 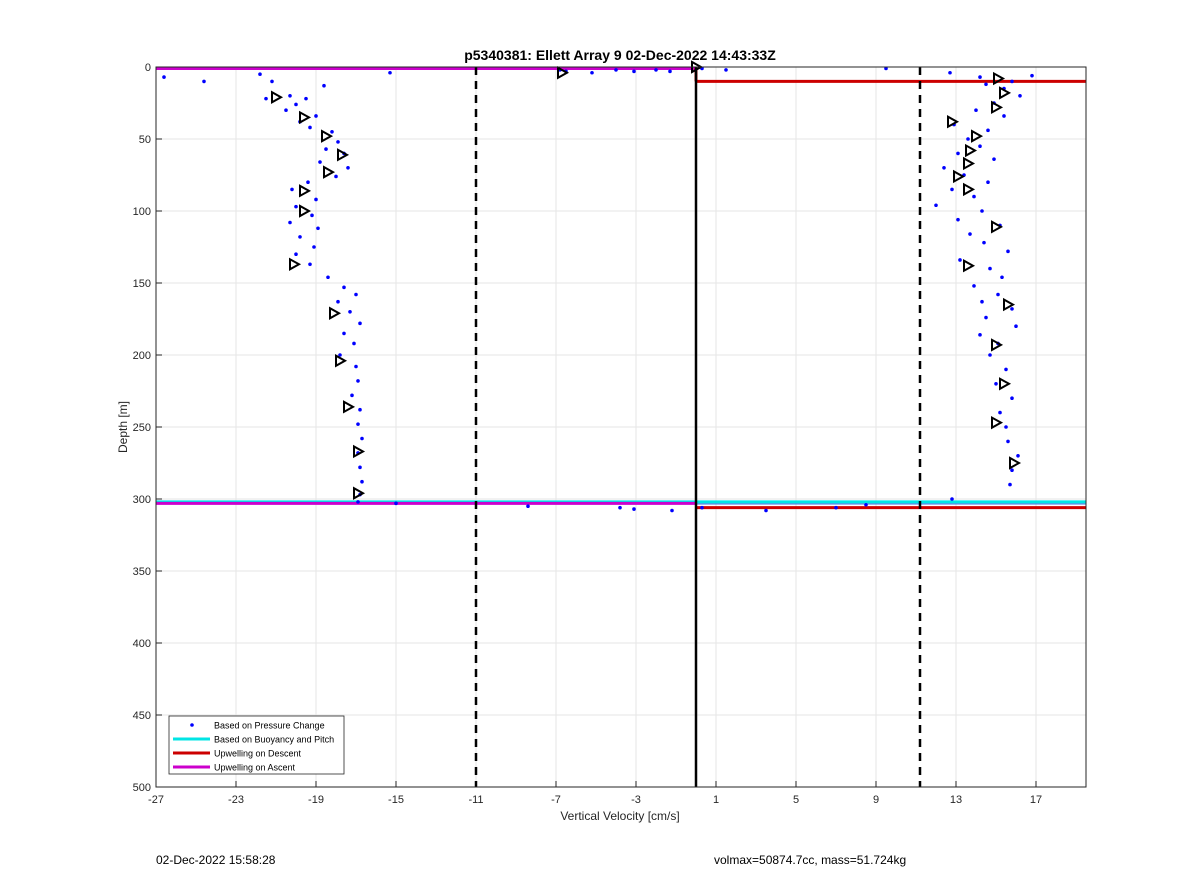 What do you see at coordinates (142, 356) in the screenshot?
I see `y-tick-label: 200` at bounding box center [142, 356].